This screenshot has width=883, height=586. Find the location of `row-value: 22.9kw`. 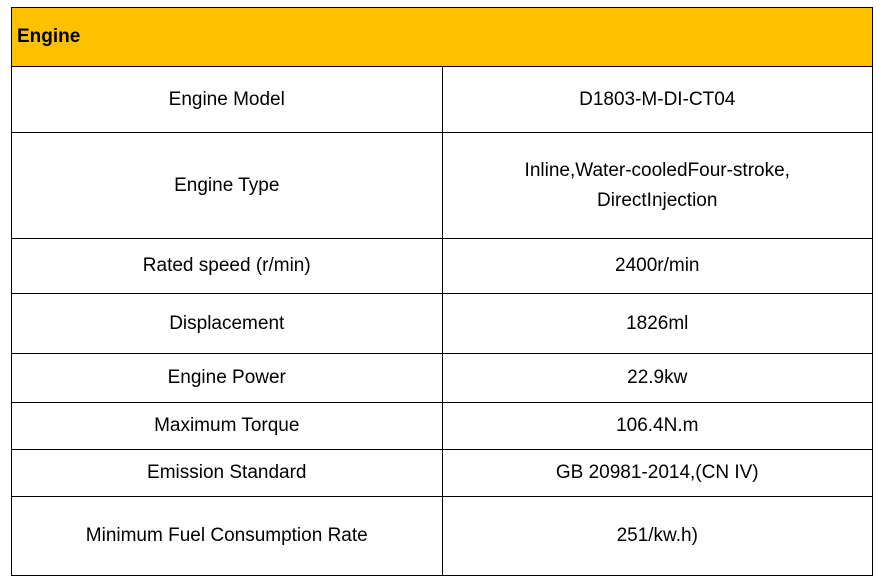

row-value: 22.9kw is located at coordinates (657, 378).